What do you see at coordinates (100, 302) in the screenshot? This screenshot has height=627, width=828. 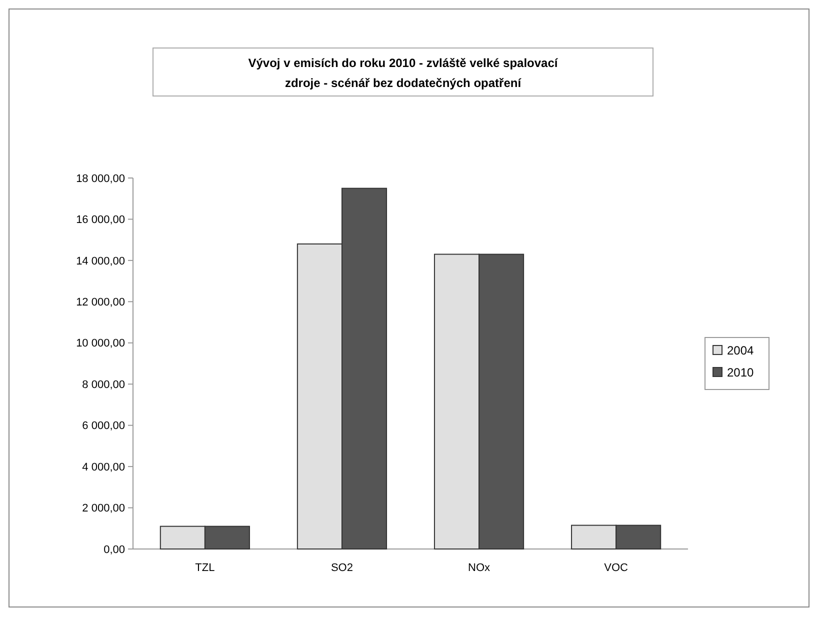 I see `y-tick-label: 12 000,00` at bounding box center [100, 302].